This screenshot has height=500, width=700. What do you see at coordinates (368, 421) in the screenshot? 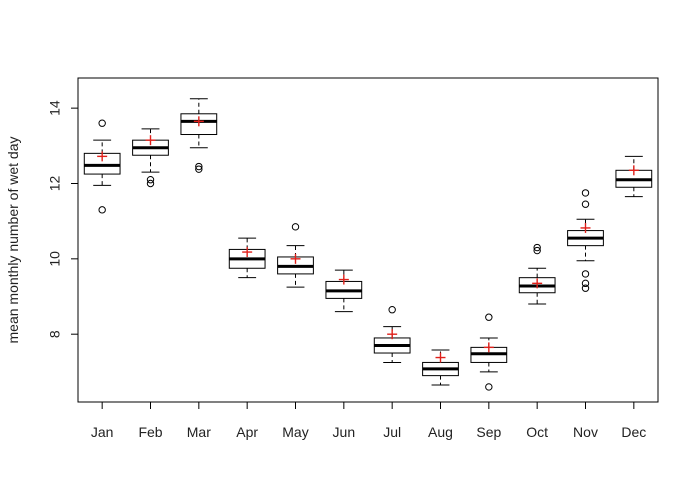
I see `x-axis: Jan Feb Mar Apr May Jun Jul Aug Sep Oct Nov Dec` at bounding box center [368, 421].